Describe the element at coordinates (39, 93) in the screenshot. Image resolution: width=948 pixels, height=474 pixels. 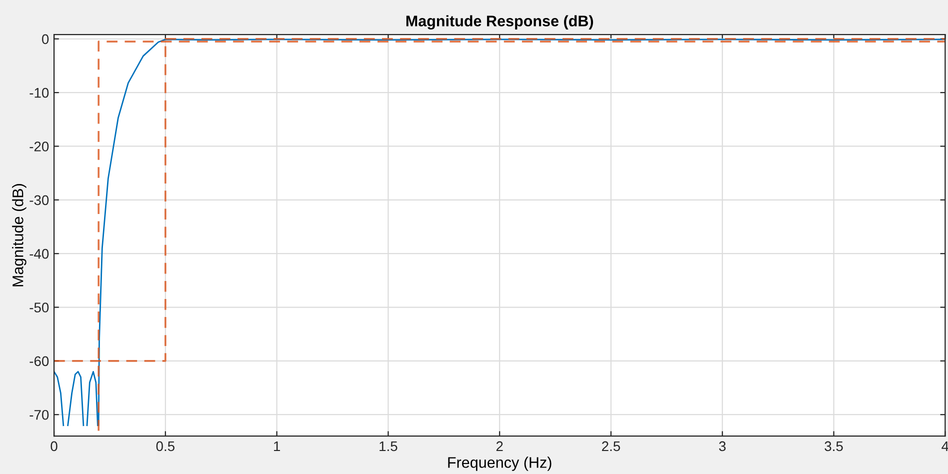
I see `y-tick-label: -10` at that location.